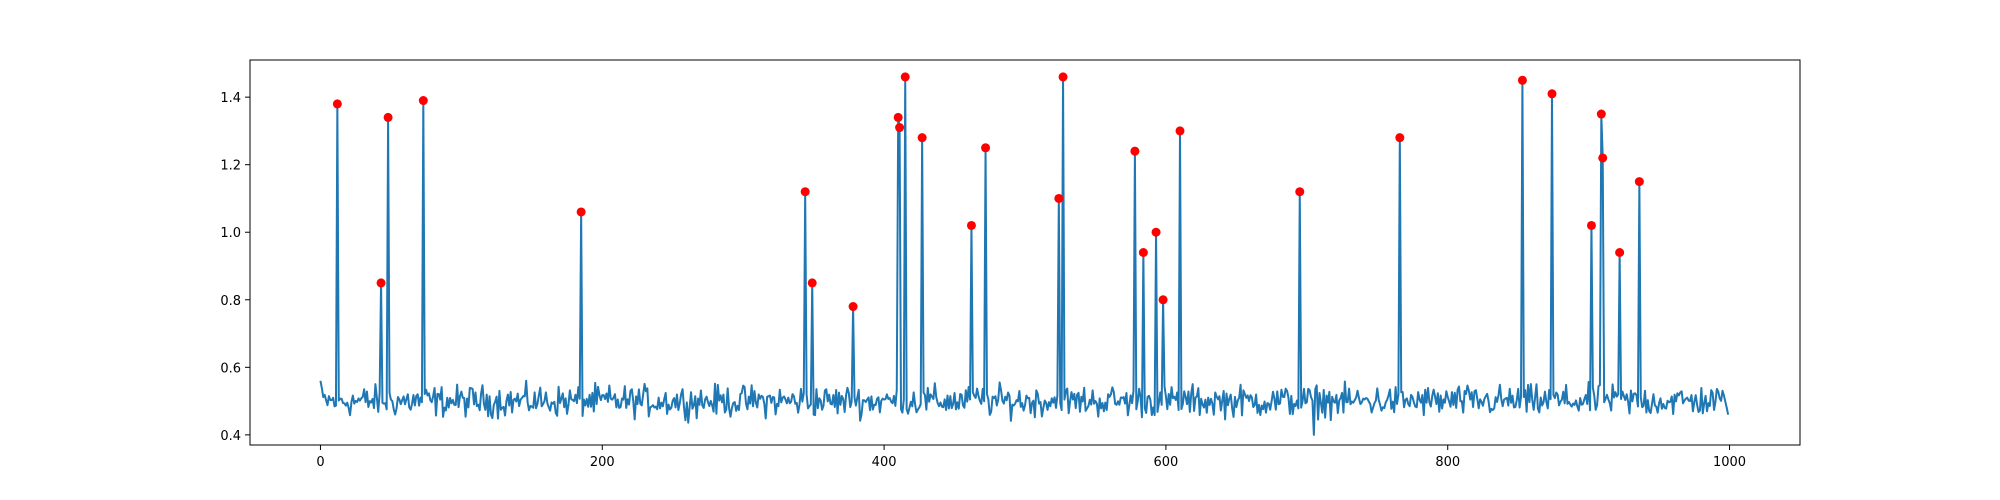 Image resolution: width=2000 pixels, height=500 pixels. I want to click on y-tick-label: 0.4, so click(230, 436).